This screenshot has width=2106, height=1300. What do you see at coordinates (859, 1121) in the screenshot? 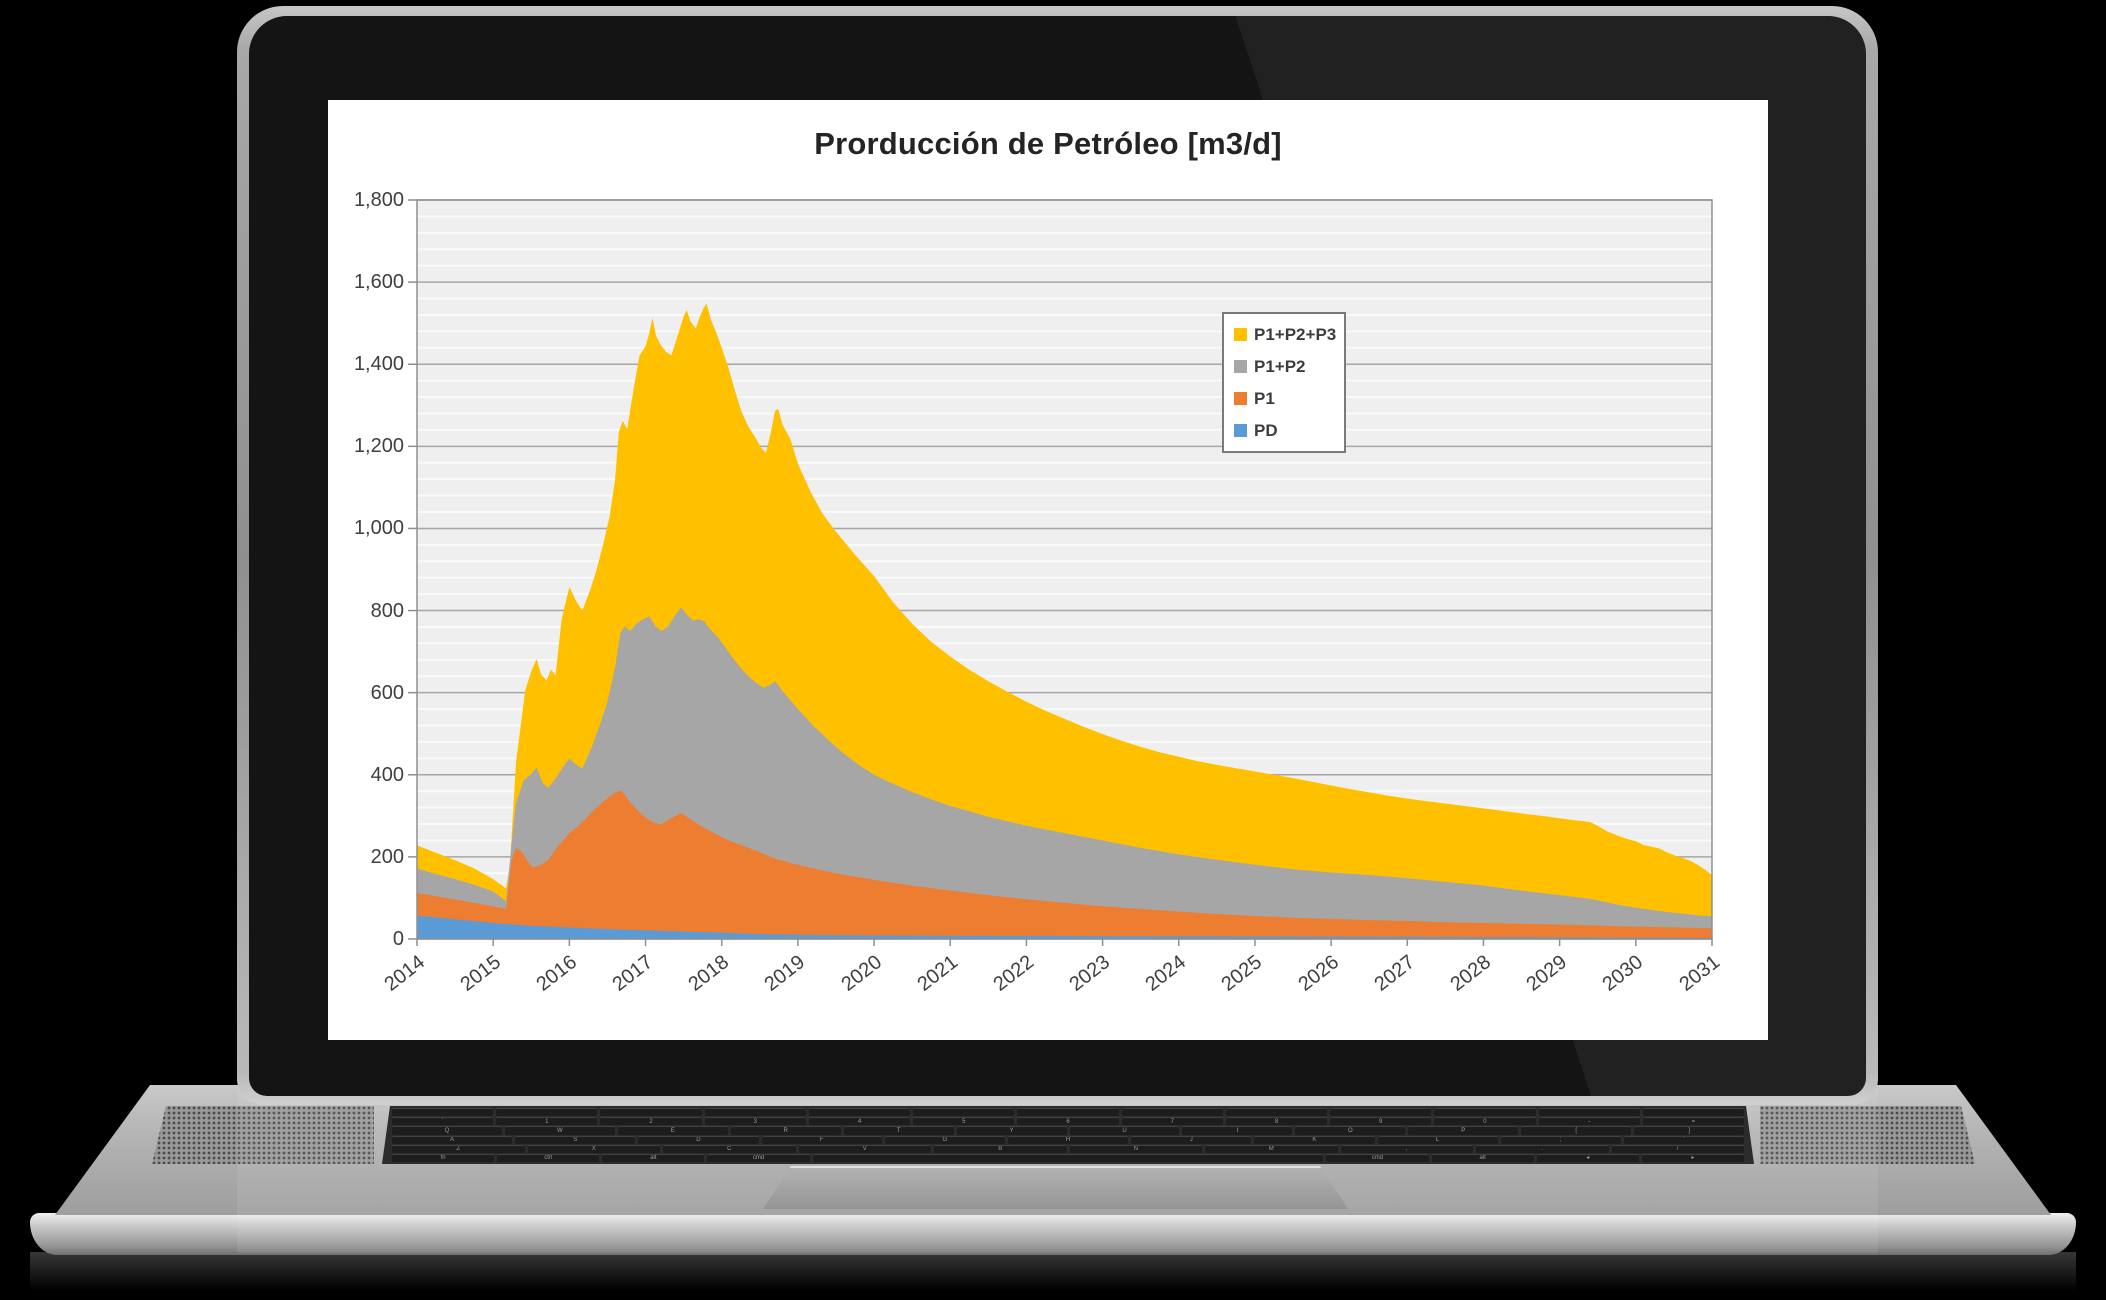
I see `key-4: 4` at bounding box center [859, 1121].